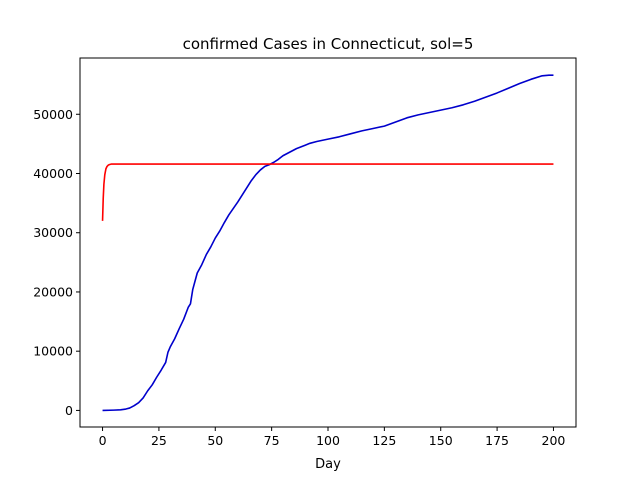 This screenshot has width=640, height=480. Describe the element at coordinates (103, 440) in the screenshot. I see `x-tick-label: 0` at that location.